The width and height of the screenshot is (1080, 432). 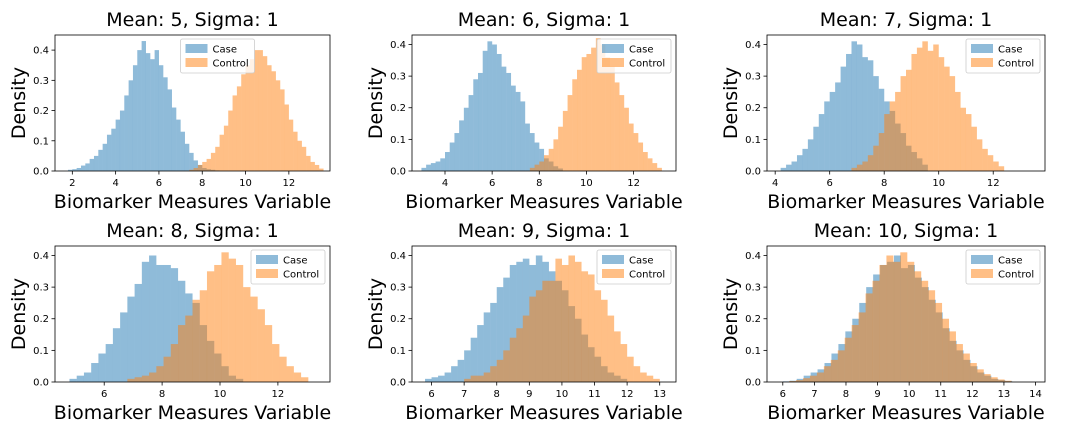 What do you see at coordinates (940, 394) in the screenshot?
I see `x-tick-label: 11` at bounding box center [940, 394].